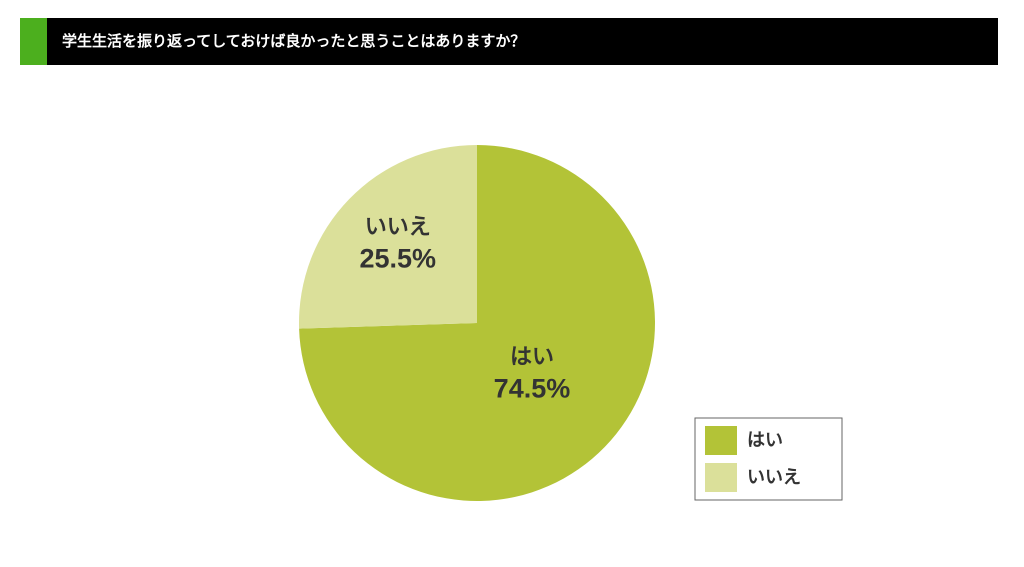 The image size is (1024, 567). I want to click on title-bar, so click(509, 41).